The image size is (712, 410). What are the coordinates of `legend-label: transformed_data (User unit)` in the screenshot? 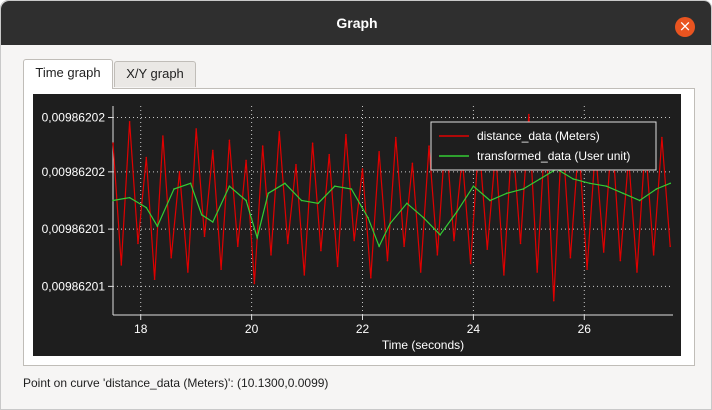 It's located at (553, 156).